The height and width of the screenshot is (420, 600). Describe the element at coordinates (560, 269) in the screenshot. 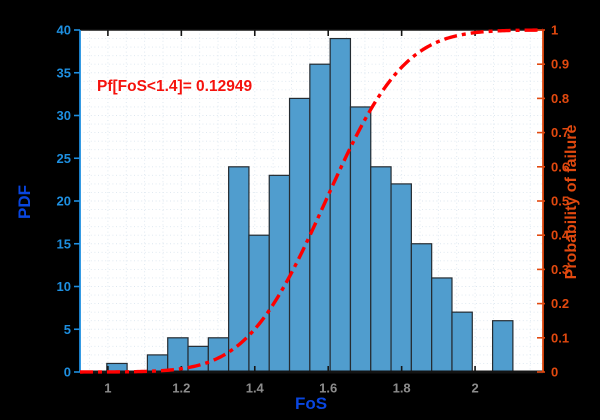

I see `y-right-tick-label: 0.3` at that location.